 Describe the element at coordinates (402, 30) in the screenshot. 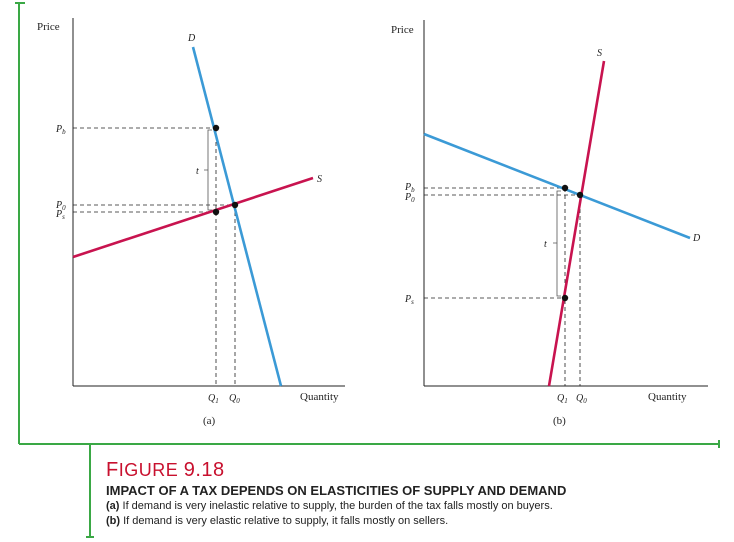

I see `panel-b-y-axis-label: Price` at that location.